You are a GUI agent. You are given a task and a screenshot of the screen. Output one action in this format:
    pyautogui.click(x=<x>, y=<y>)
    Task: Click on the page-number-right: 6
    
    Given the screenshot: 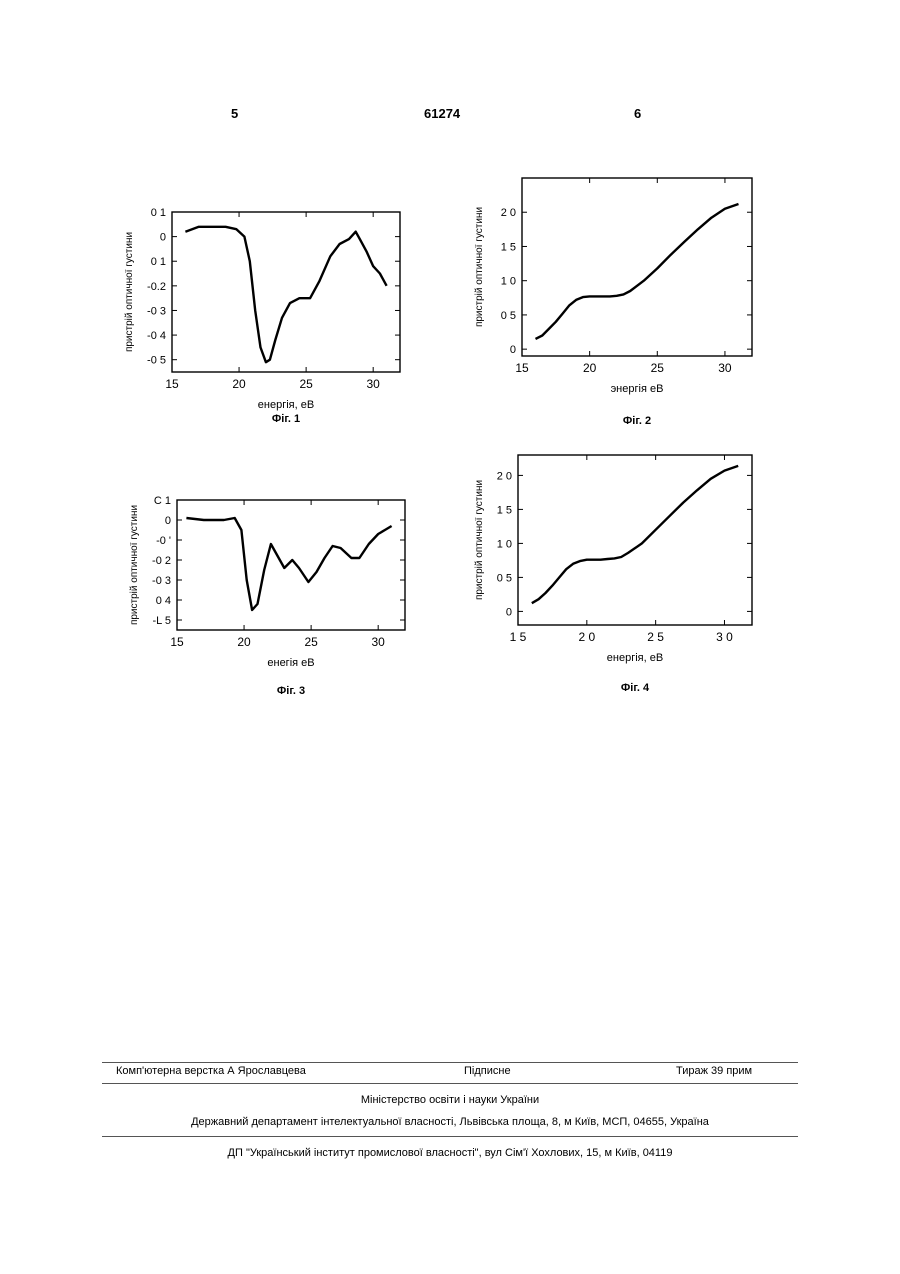 What is the action you would take?
    pyautogui.click(x=637, y=113)
    